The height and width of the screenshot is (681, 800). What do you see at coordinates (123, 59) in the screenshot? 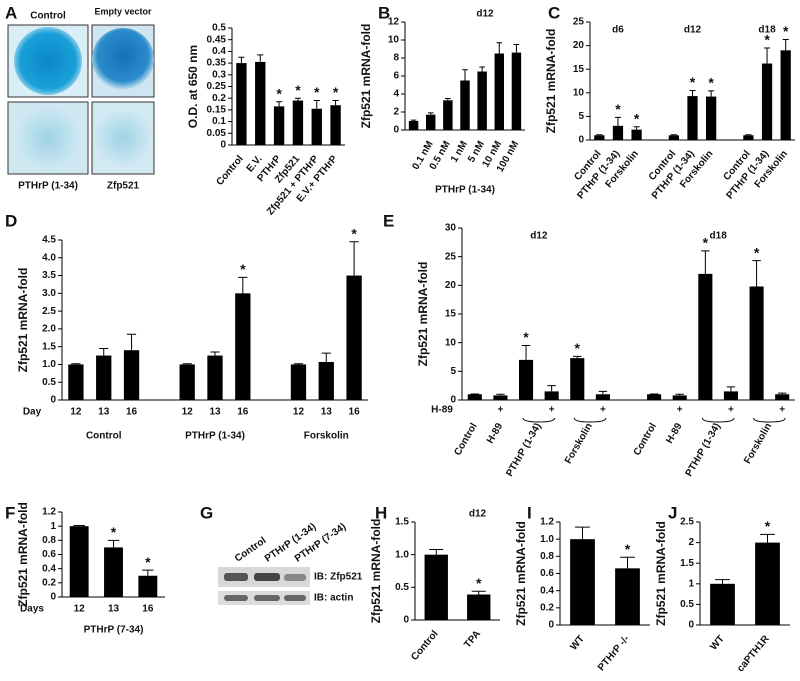
I see `stain` at bounding box center [123, 59].